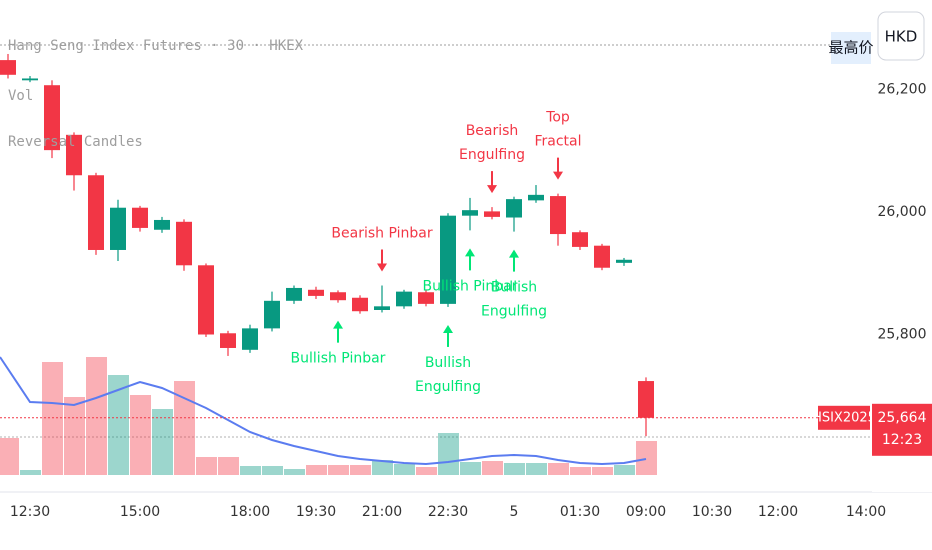 The height and width of the screenshot is (550, 932). I want to click on currency-button, so click(901, 36).